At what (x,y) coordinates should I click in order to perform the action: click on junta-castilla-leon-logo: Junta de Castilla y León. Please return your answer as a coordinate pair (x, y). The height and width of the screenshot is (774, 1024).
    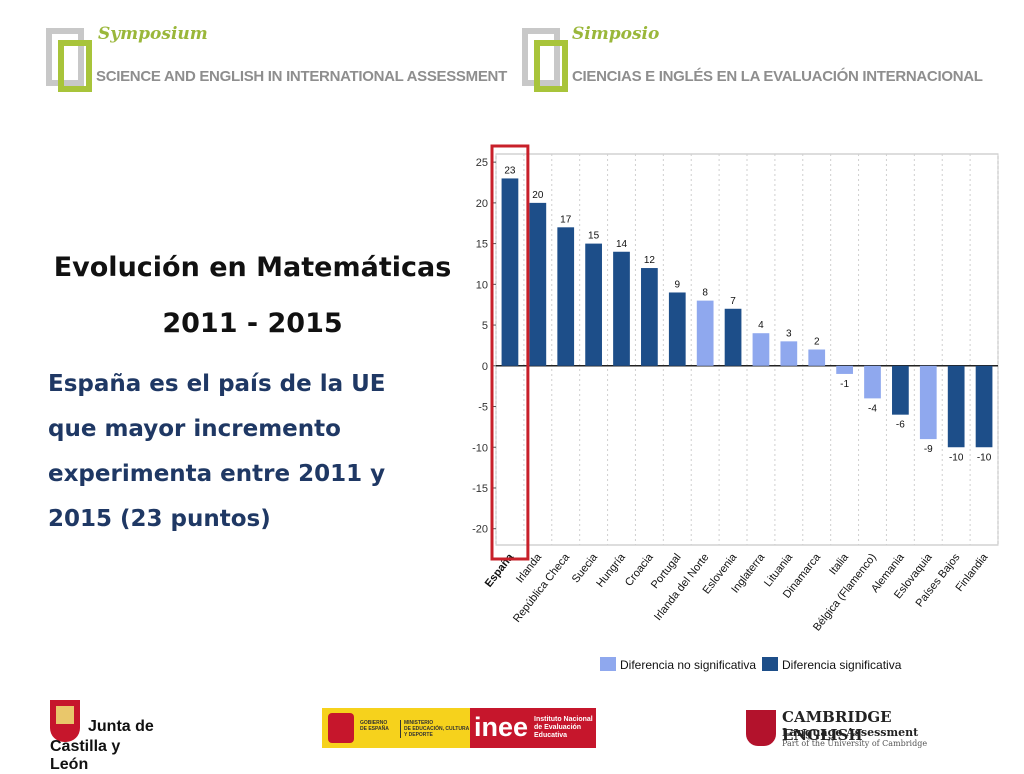
    Looking at the image, I should click on (105, 733).